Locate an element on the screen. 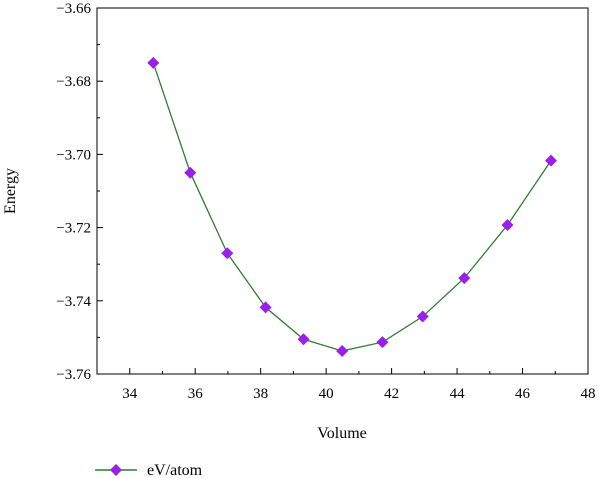  legend: eV/atom is located at coordinates (149, 470).